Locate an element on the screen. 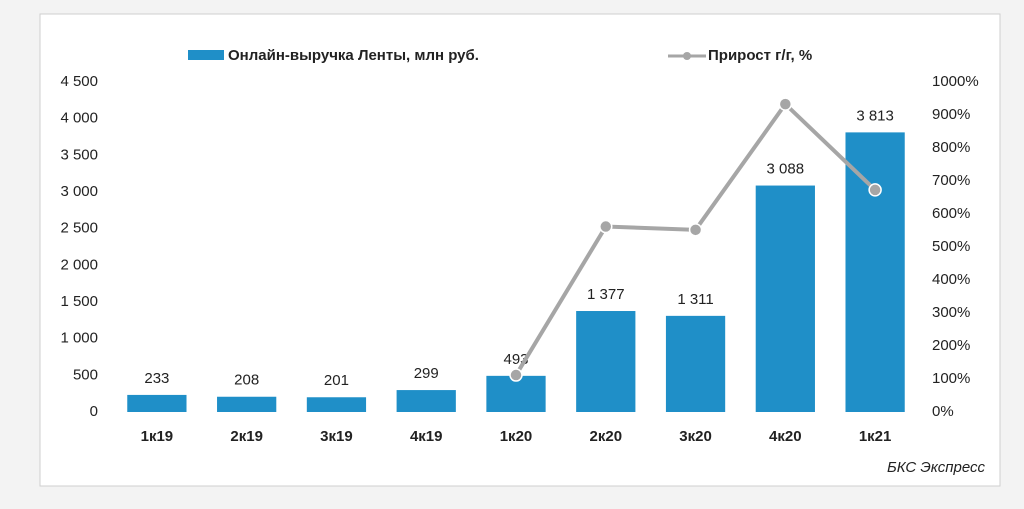 The width and height of the screenshot is (1024, 509). x-tick-label: 4к20 is located at coordinates (785, 436).